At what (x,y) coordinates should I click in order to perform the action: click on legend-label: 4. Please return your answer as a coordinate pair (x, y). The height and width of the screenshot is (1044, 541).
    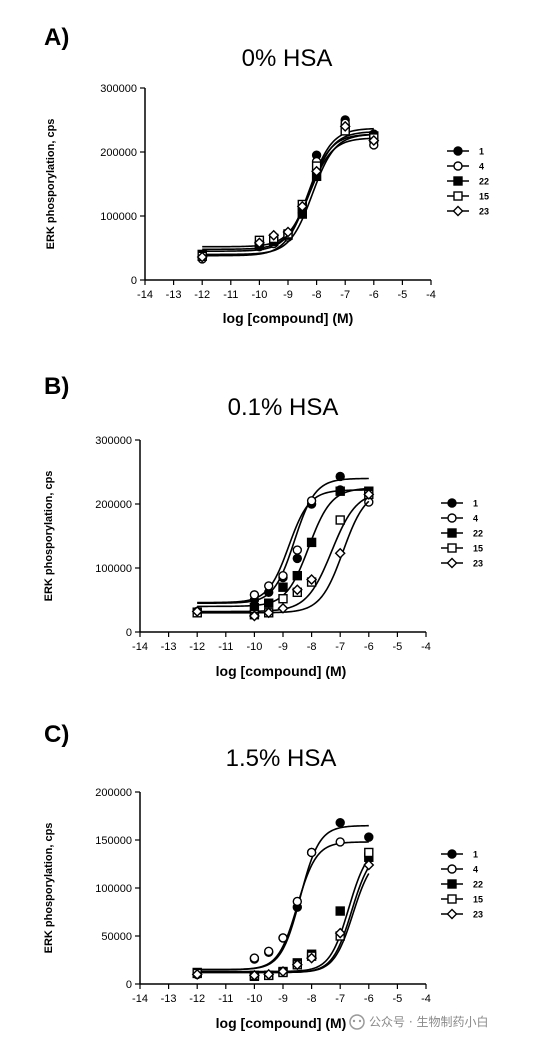
    Looking at the image, I should click on (475, 870).